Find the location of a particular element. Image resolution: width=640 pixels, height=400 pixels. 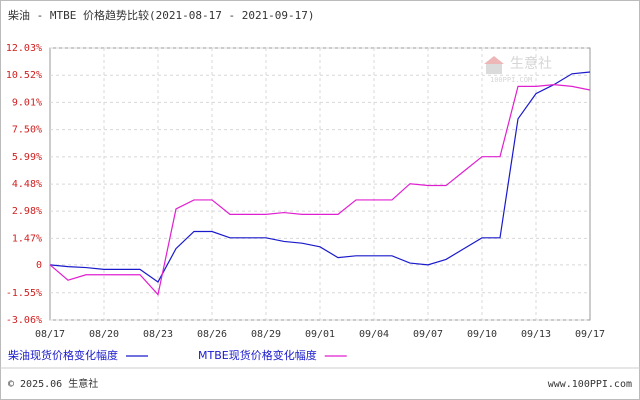

y-tick-label: 4.48% is located at coordinates (27, 184).